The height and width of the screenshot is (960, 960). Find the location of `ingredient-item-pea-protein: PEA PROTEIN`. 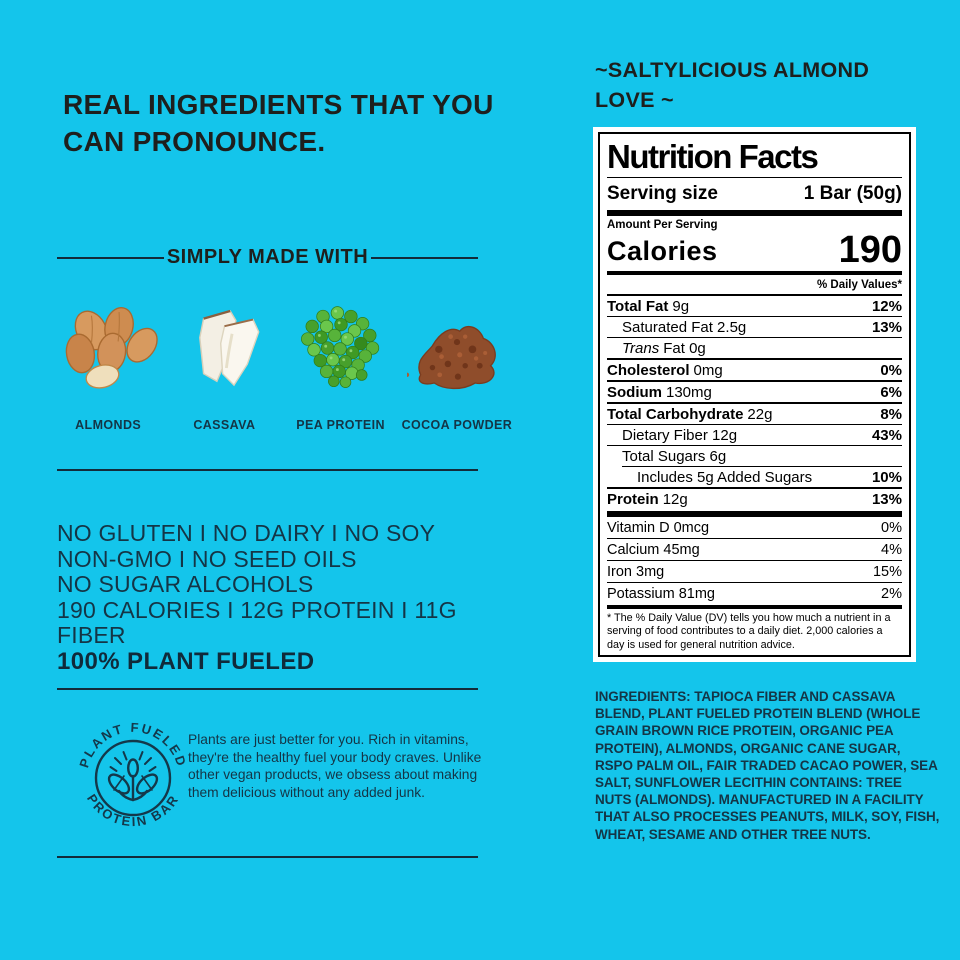

ingredient-item-pea-protein: PEA PROTEIN is located at coordinates (341, 365).